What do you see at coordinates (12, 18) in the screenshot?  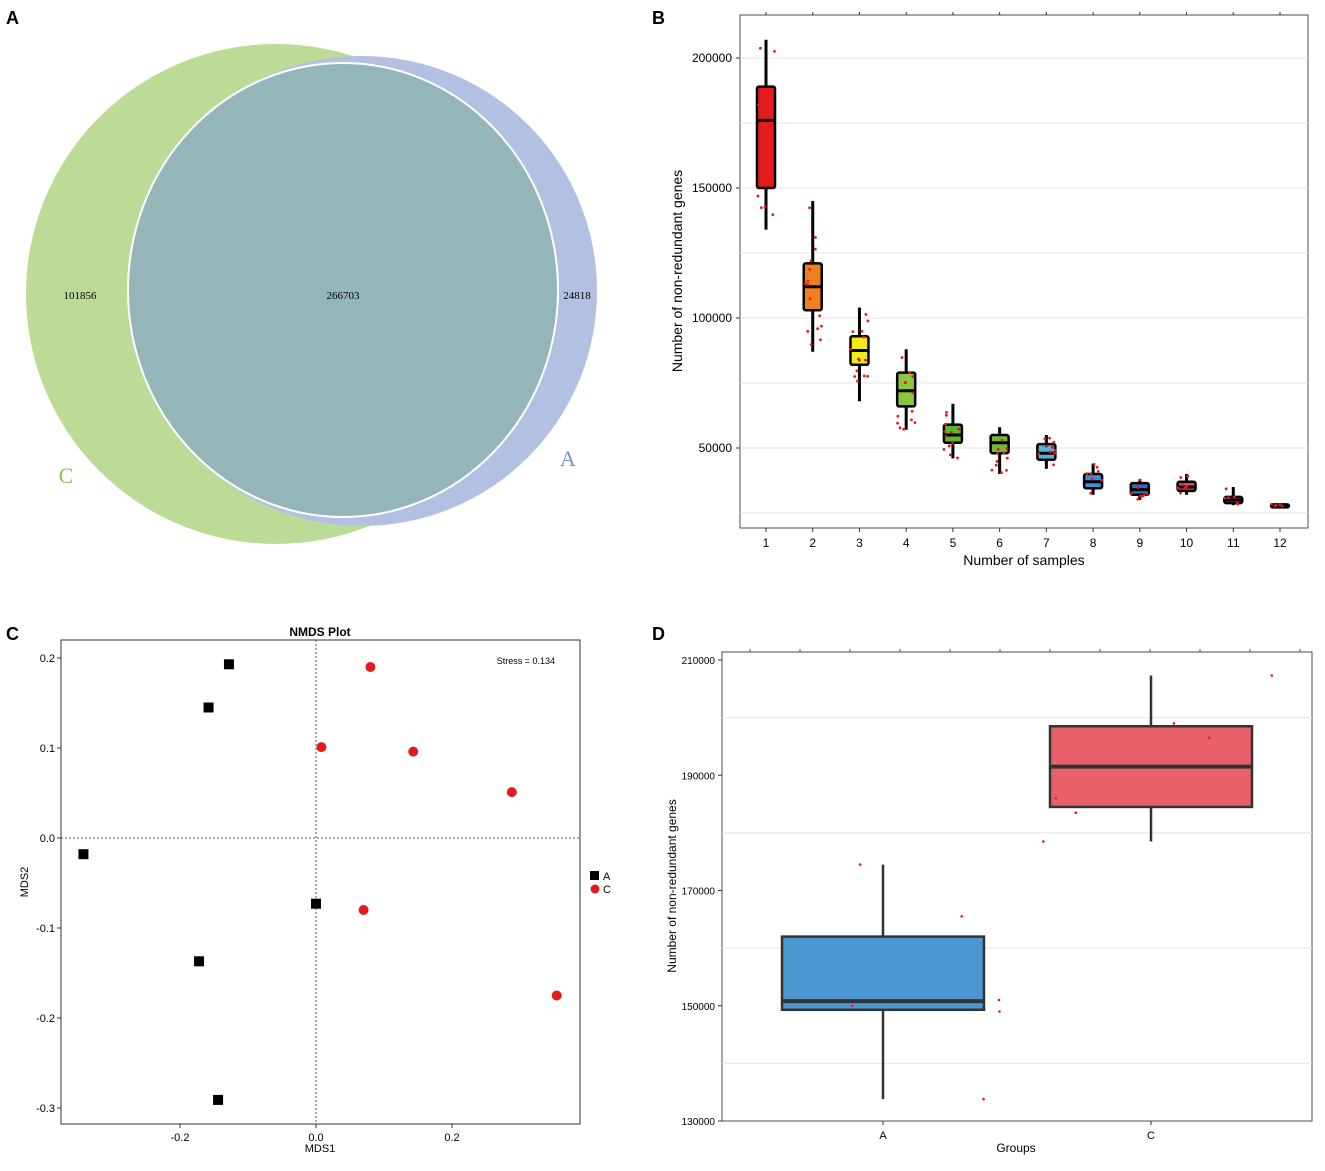 I see `panel-a-letter: A` at bounding box center [12, 18].